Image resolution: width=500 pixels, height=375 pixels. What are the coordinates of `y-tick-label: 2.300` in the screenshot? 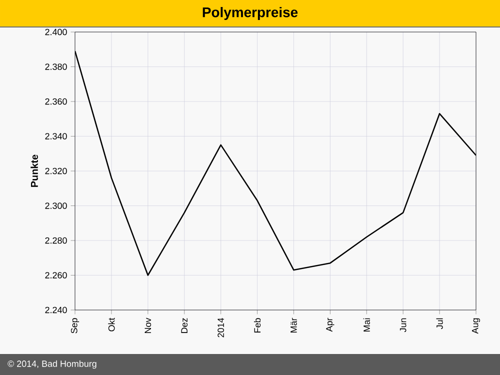 It's located at (56, 205).